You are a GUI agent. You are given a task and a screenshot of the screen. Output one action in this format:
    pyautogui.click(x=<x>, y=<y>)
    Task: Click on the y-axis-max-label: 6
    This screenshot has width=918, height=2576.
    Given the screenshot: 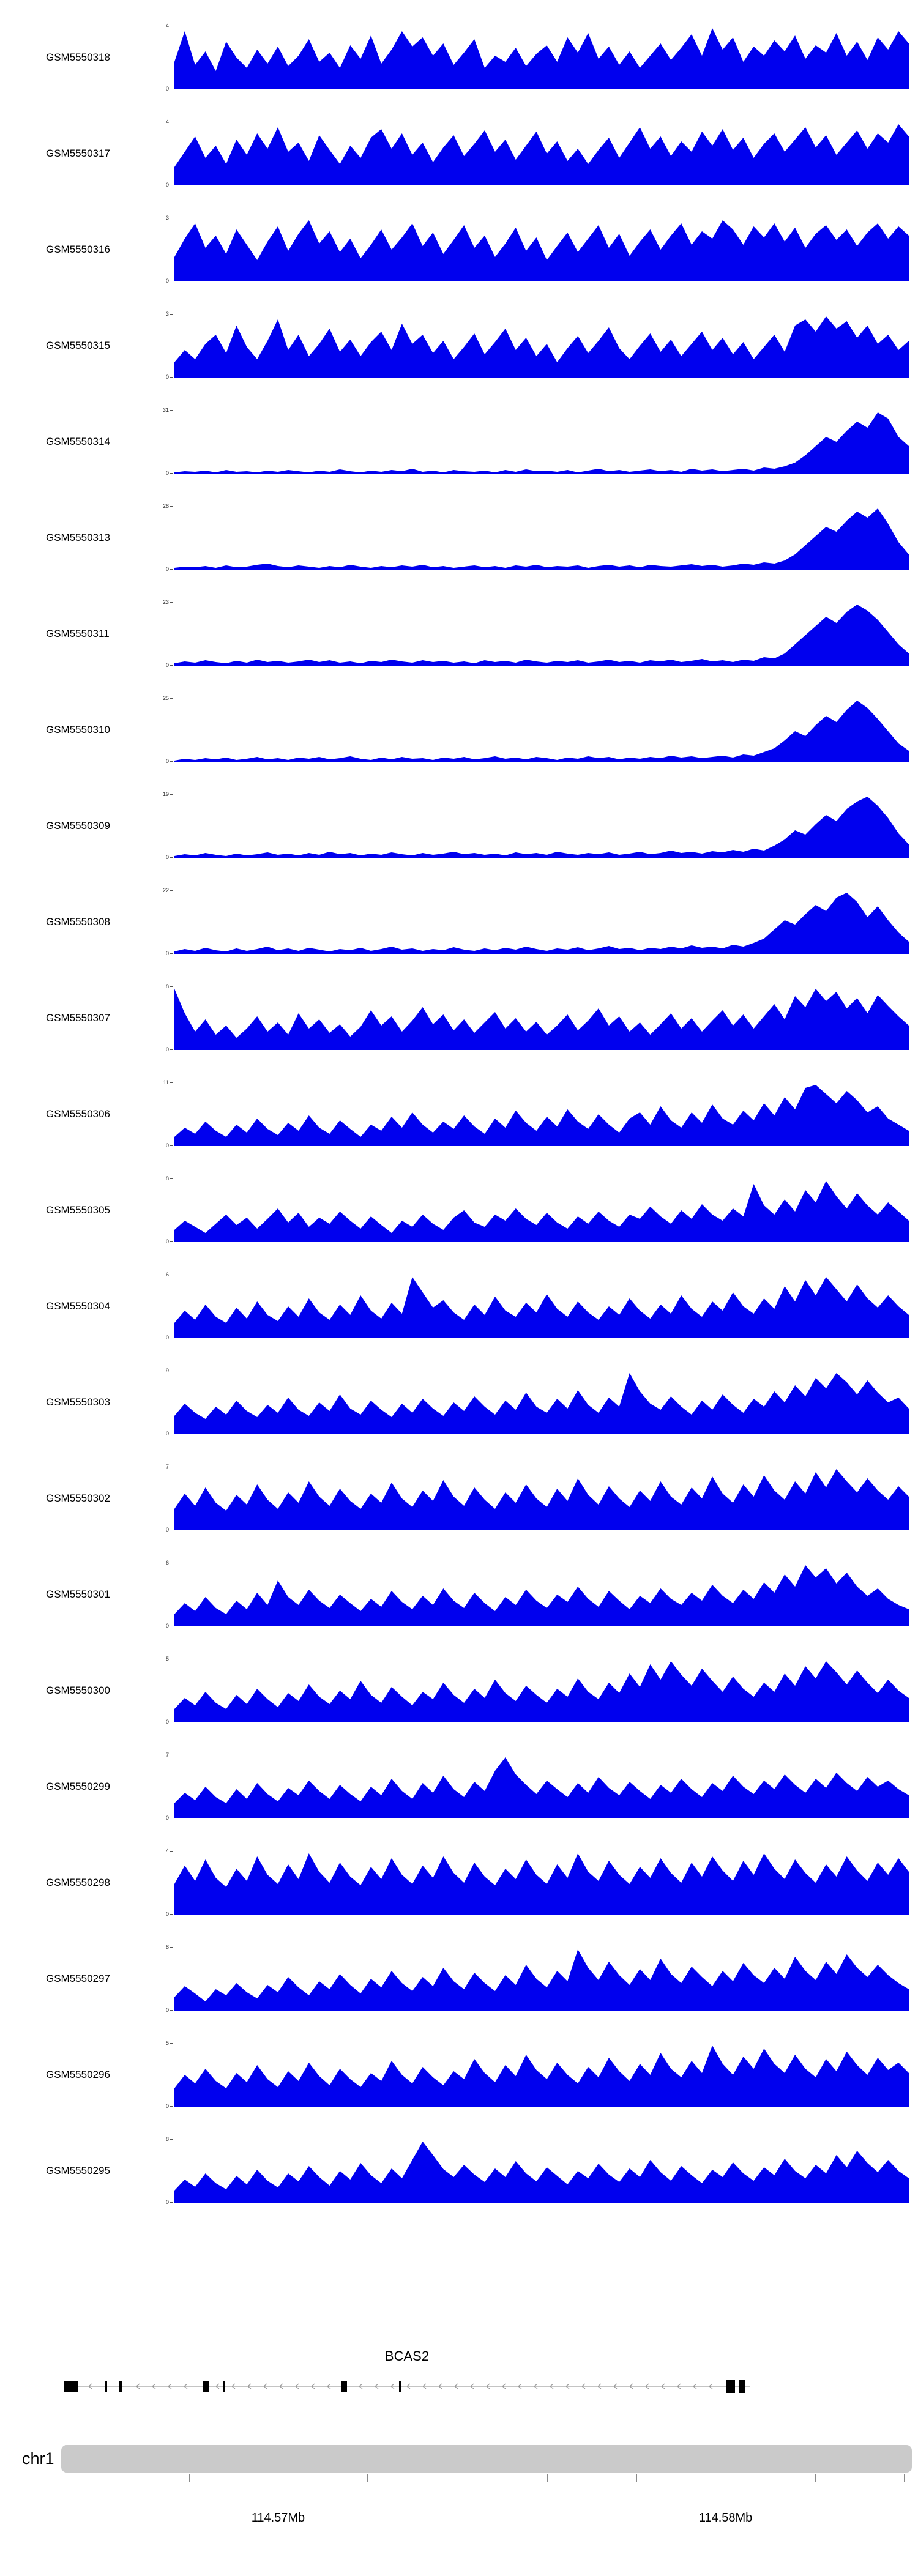 What is the action you would take?
    pyautogui.click(x=169, y=1275)
    